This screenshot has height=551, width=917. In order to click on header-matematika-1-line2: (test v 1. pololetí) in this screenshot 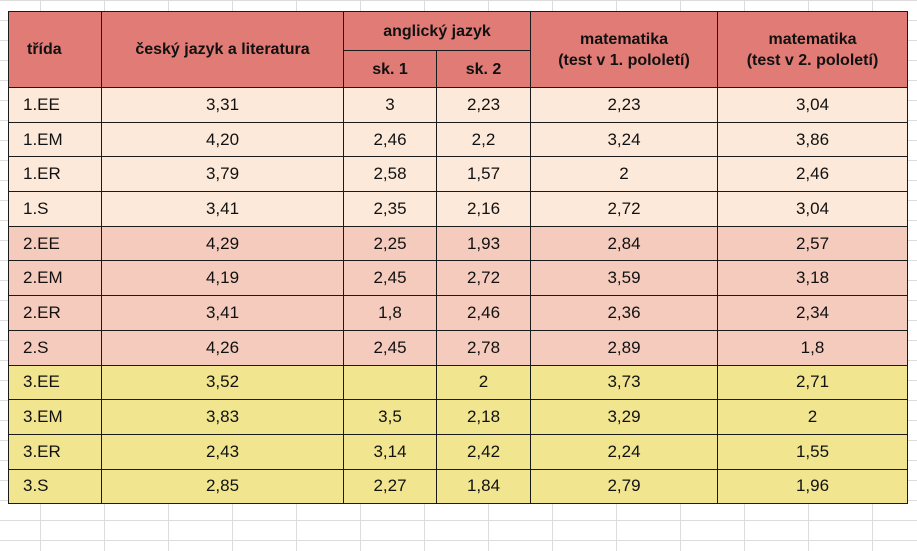, I will do `click(624, 60)`.